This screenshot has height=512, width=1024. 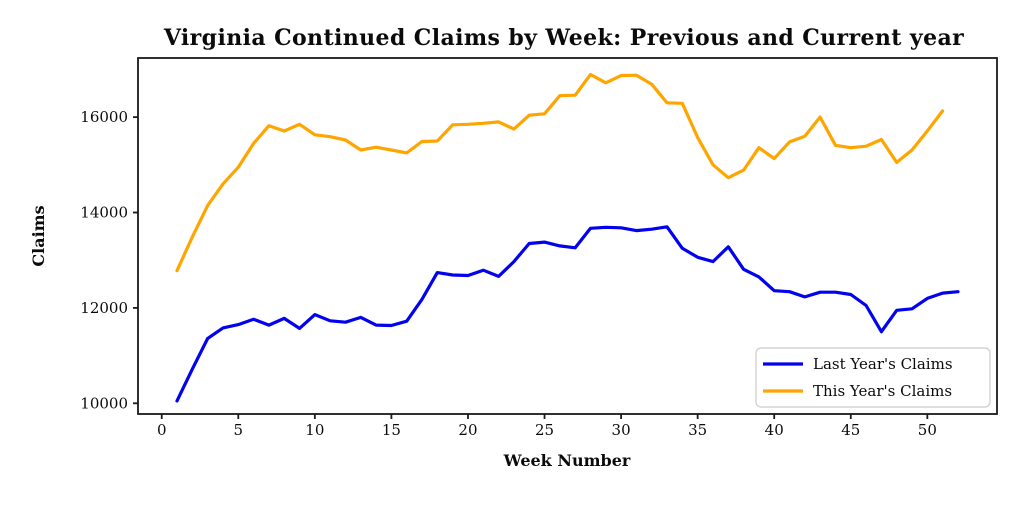 I want to click on x-tick-label: 35, so click(x=697, y=430).